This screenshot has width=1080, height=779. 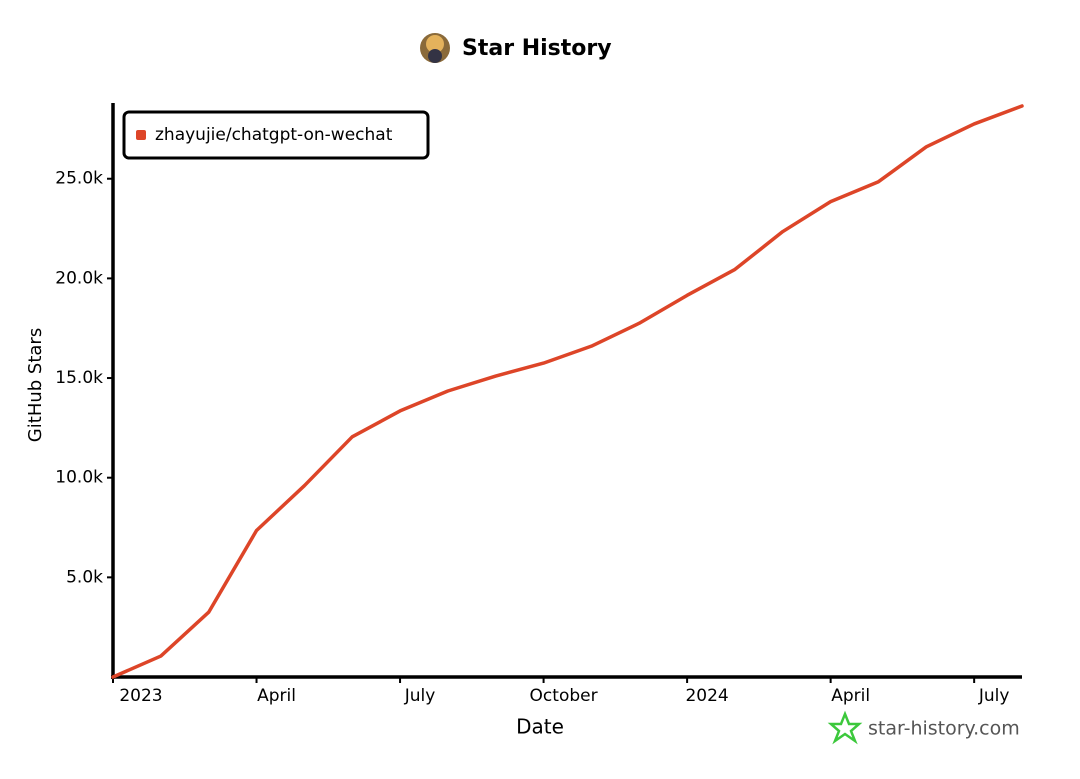 I want to click on y-tick-label: 15.0k, so click(x=79, y=378).